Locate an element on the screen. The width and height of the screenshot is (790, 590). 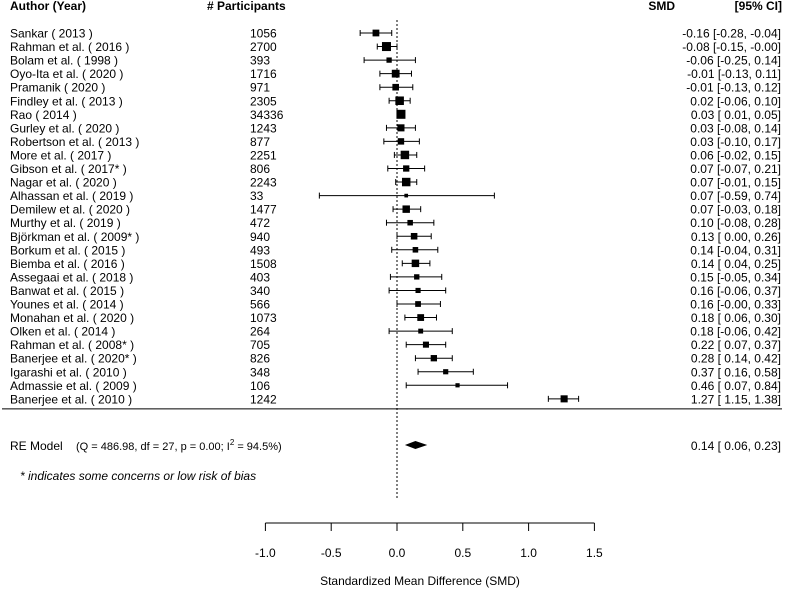
study-label: Biemba et al. ( 2016 ) is located at coordinates (67, 264).